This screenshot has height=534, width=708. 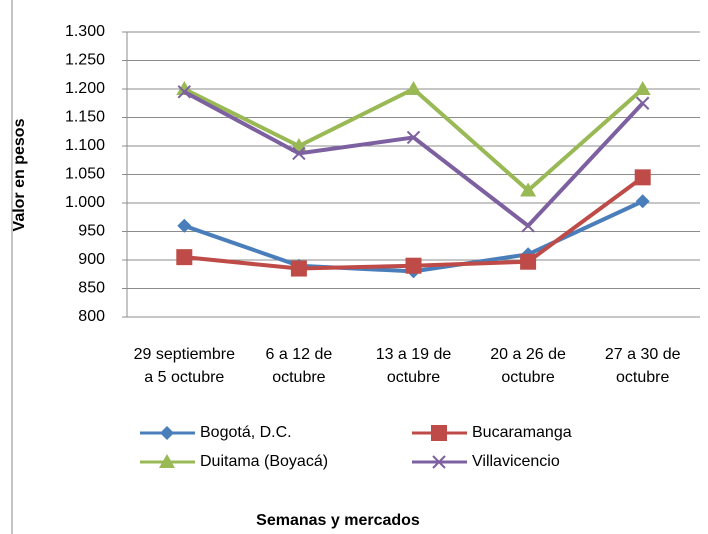 I want to click on x-tick-label: 20 a 26 de octubre, so click(x=528, y=366).